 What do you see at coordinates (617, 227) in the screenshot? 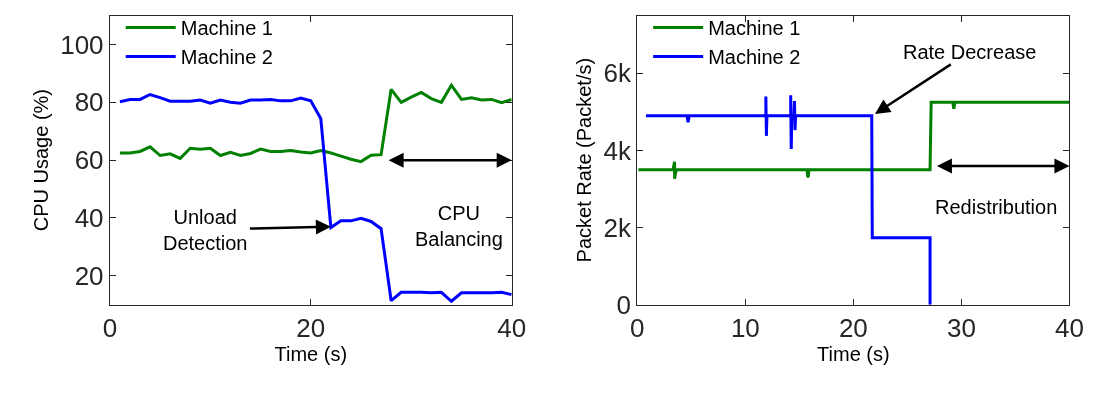
I see `y-tick-label: 2k` at bounding box center [617, 227].